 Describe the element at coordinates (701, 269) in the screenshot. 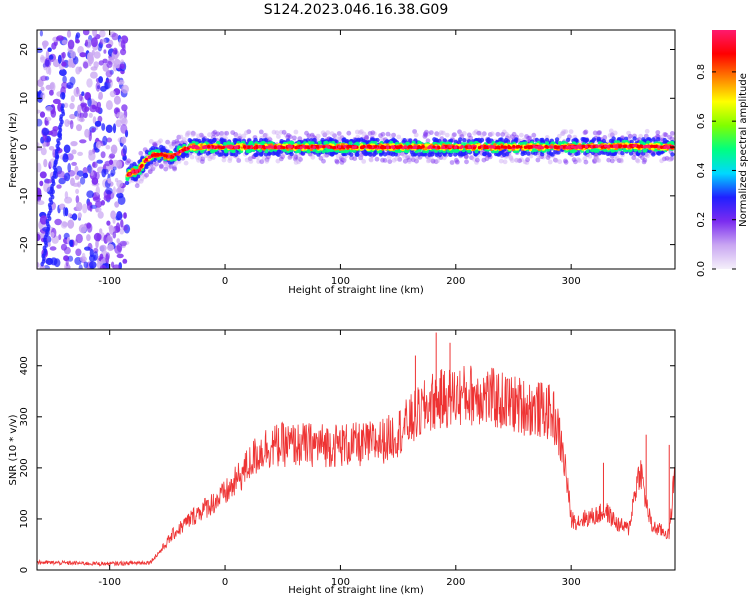

I see `colorbar-tick-label: 0.0` at that location.